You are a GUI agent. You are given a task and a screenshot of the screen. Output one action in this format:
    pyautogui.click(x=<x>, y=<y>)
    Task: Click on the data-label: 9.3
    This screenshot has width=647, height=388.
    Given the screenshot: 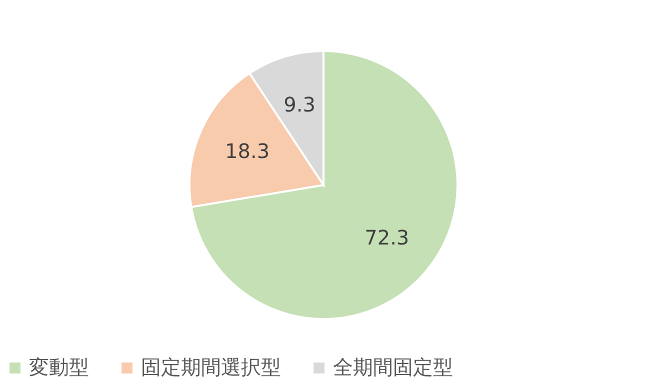 What is the action you would take?
    pyautogui.click(x=300, y=104)
    